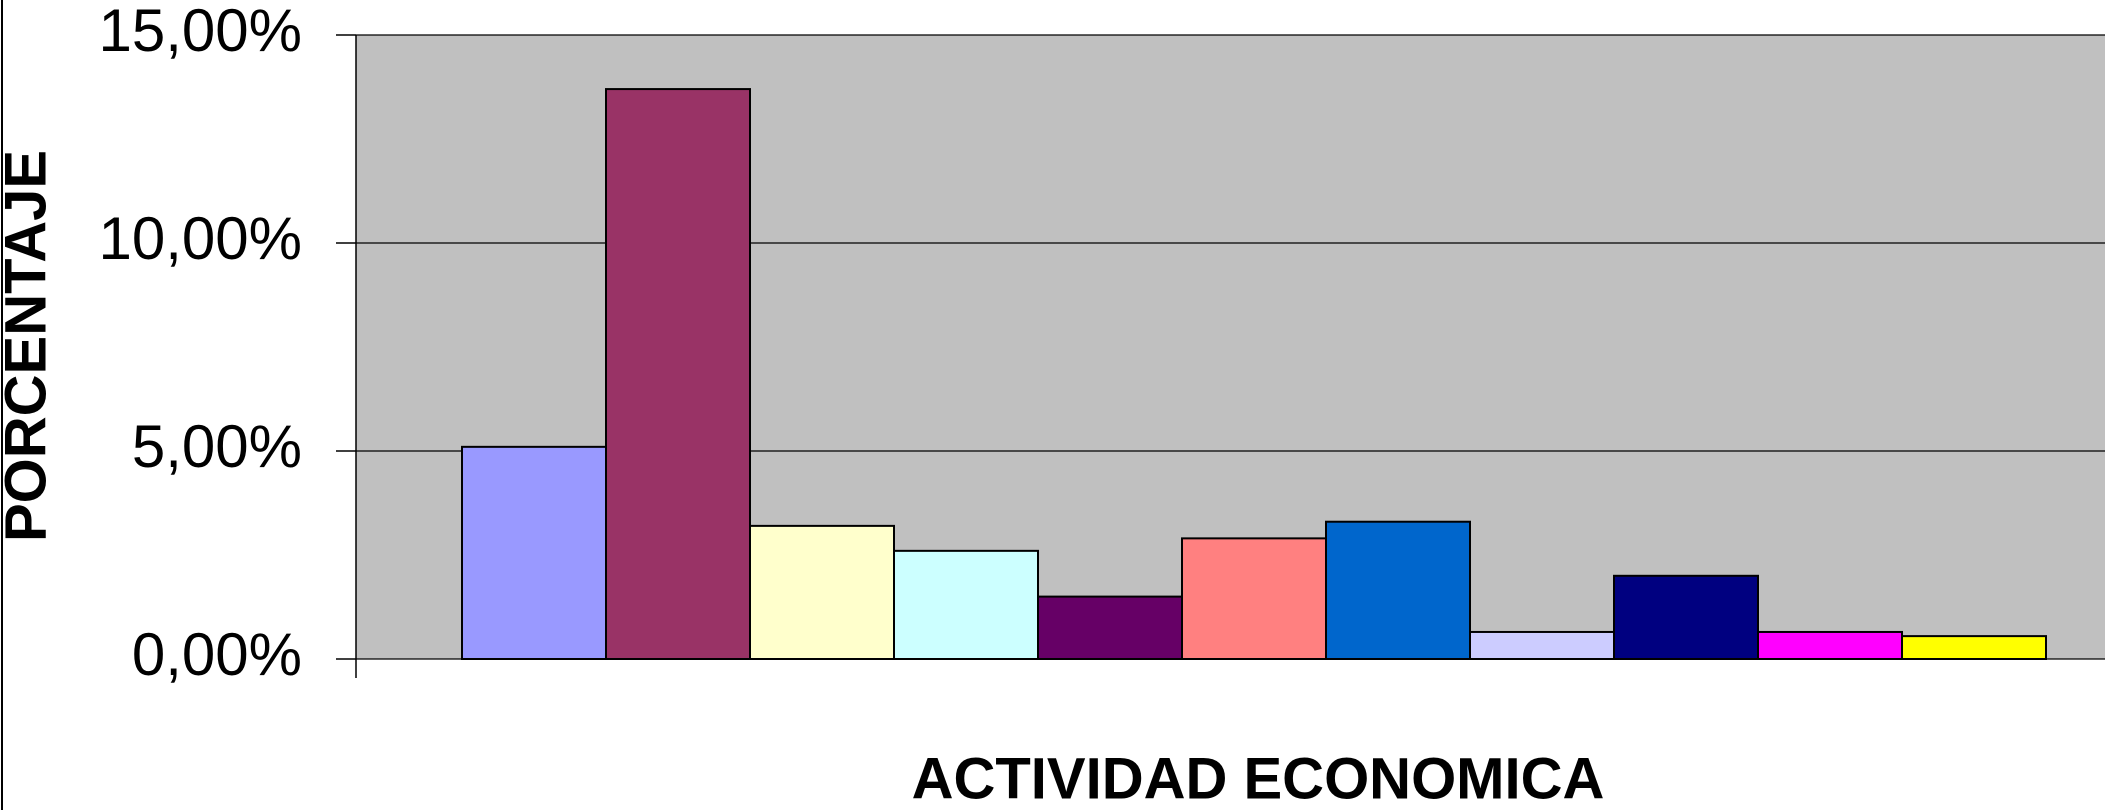  What do you see at coordinates (201, 32) in the screenshot?
I see `y-tick-label: 15,00%` at bounding box center [201, 32].